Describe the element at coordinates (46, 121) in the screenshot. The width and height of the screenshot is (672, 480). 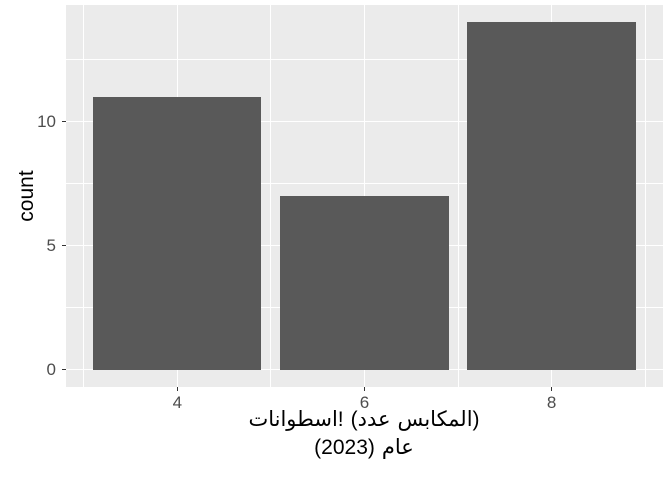
I see `y-tick-label: 10` at that location.